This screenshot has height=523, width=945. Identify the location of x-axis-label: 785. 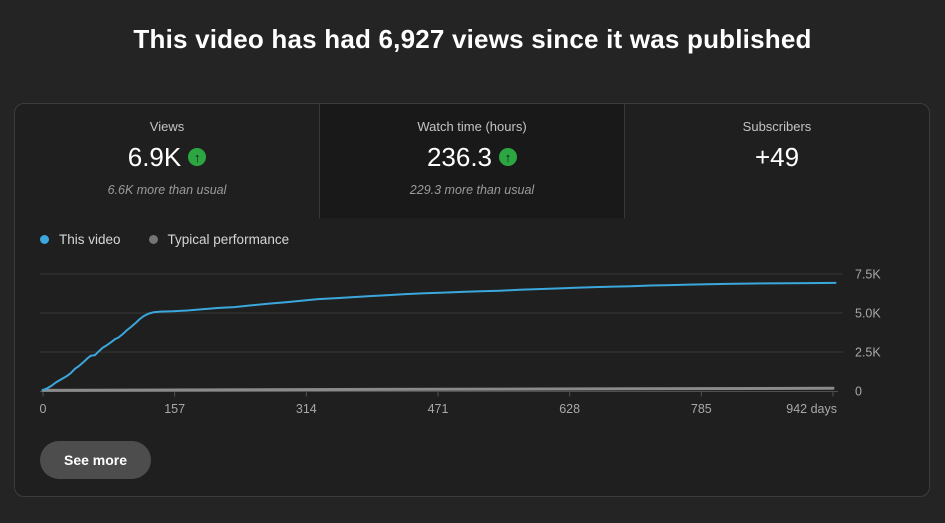
(701, 409).